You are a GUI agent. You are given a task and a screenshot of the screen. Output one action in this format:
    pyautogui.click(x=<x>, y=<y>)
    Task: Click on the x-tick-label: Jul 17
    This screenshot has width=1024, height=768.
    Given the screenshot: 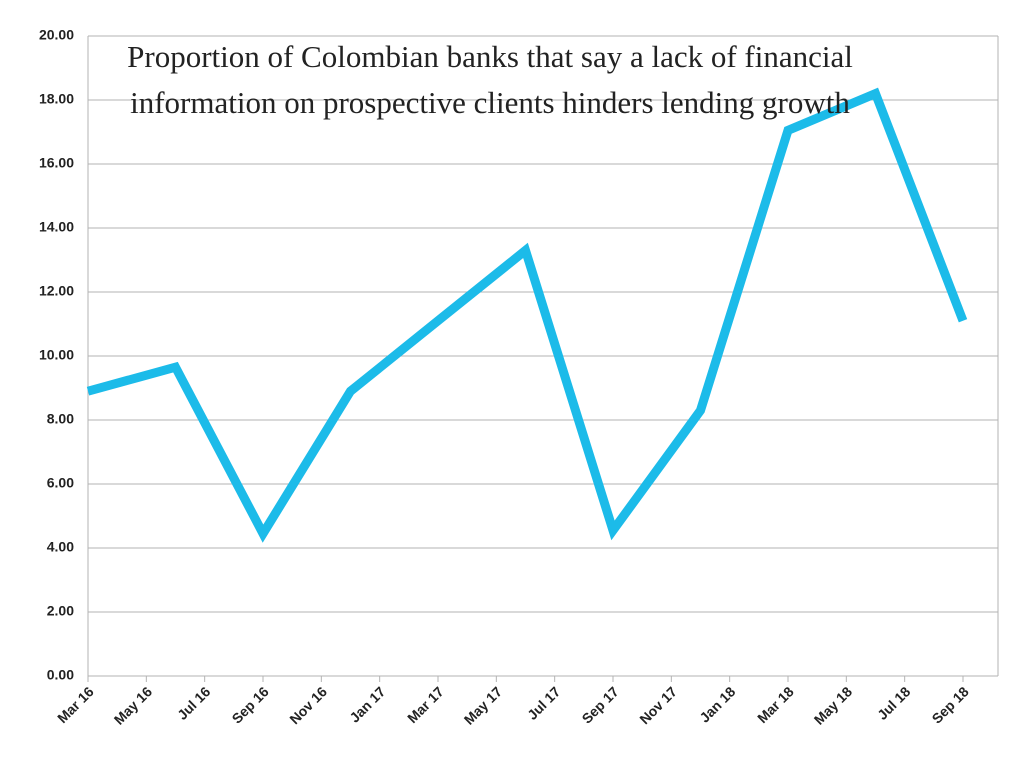 What is the action you would take?
    pyautogui.click(x=544, y=703)
    